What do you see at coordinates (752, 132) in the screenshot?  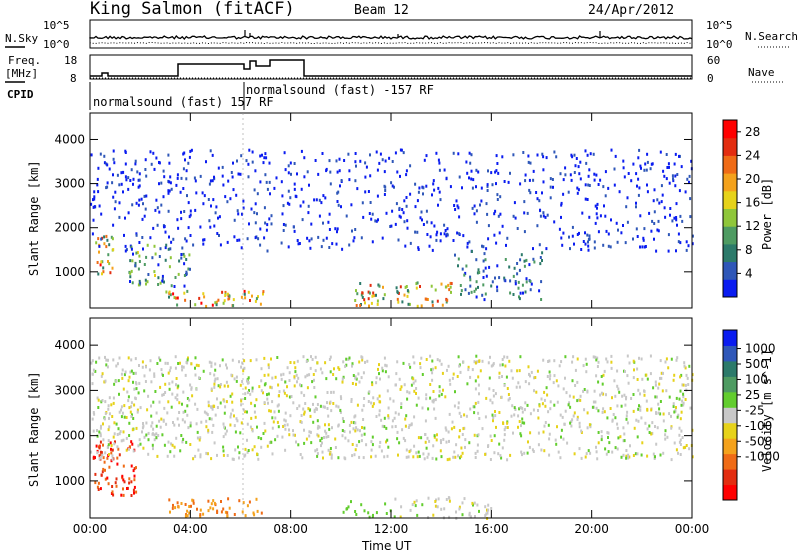 I see `power-colorbar-tick-label: 28` at bounding box center [752, 132].